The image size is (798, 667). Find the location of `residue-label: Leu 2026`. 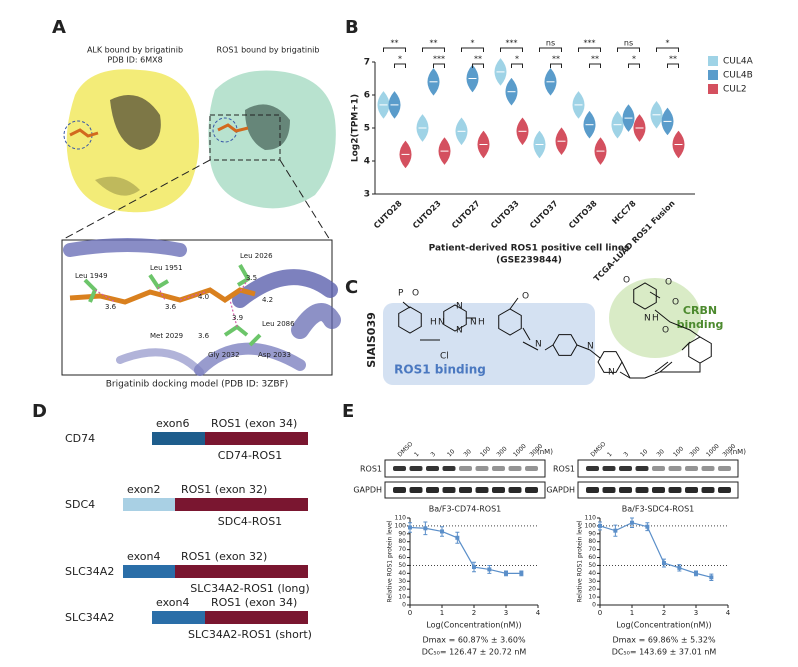

residue-label: Leu 2026 is located at coordinates (256, 256).